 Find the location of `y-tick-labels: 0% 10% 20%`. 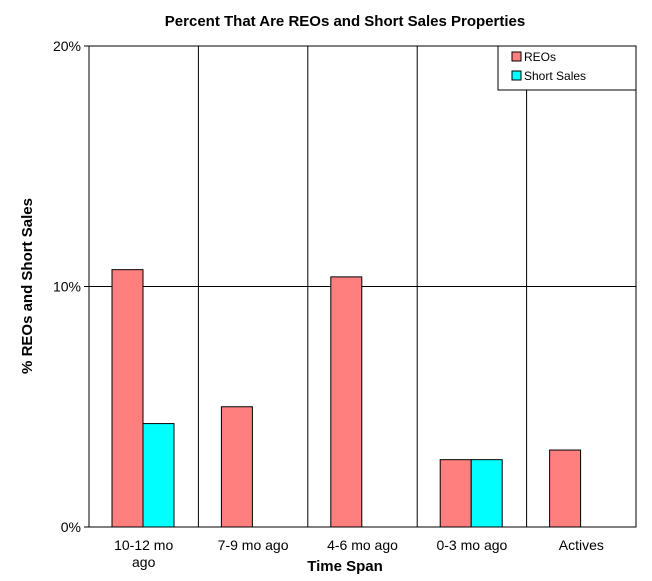

y-tick-labels: 0% 10% 20% is located at coordinates (67, 286).